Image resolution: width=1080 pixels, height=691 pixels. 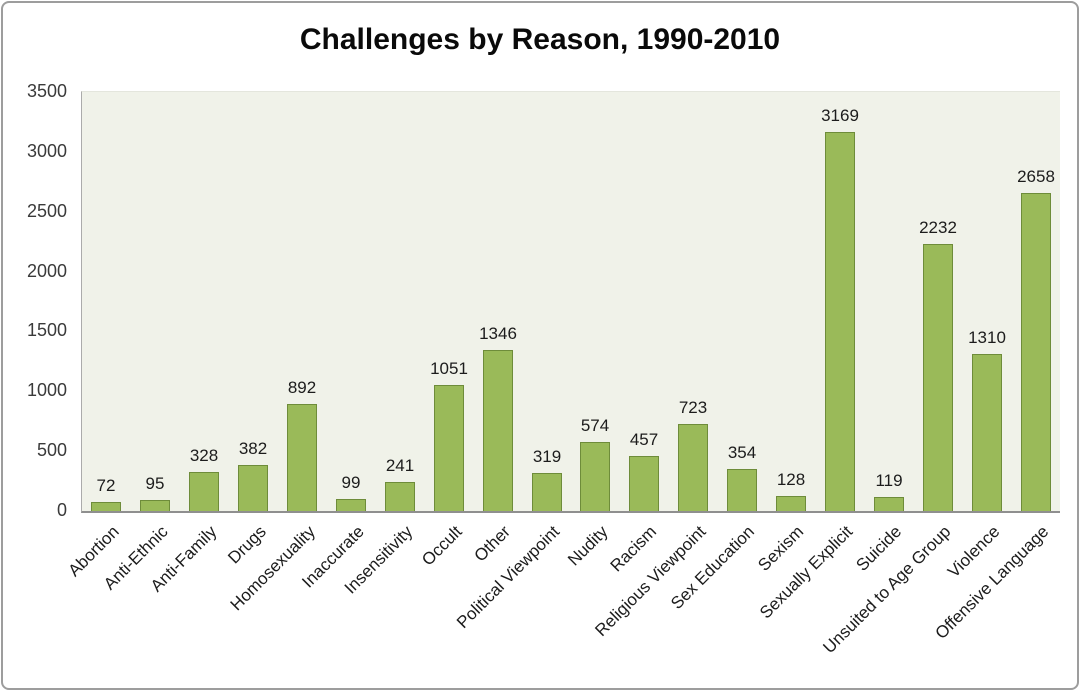 What do you see at coordinates (106, 506) in the screenshot?
I see `bar-abortion` at bounding box center [106, 506].